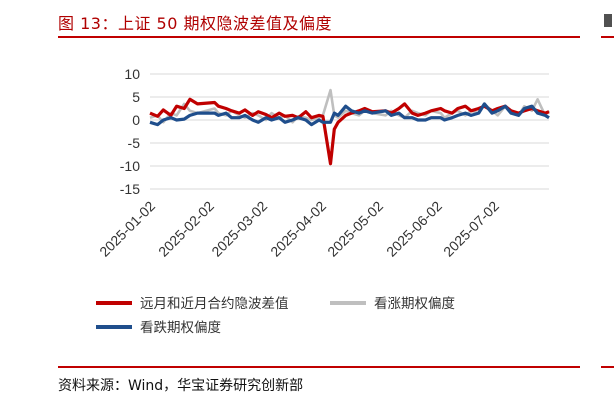 This screenshot has width=614, height=407. Describe the element at coordinates (355, 229) in the screenshot. I see `x-tick-label: 2025-05-02` at that location.